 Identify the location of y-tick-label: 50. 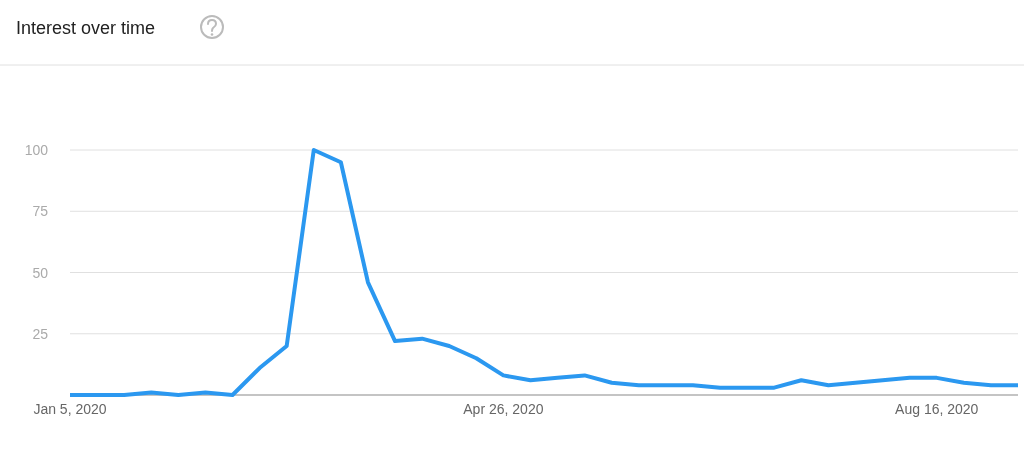
(40, 272).